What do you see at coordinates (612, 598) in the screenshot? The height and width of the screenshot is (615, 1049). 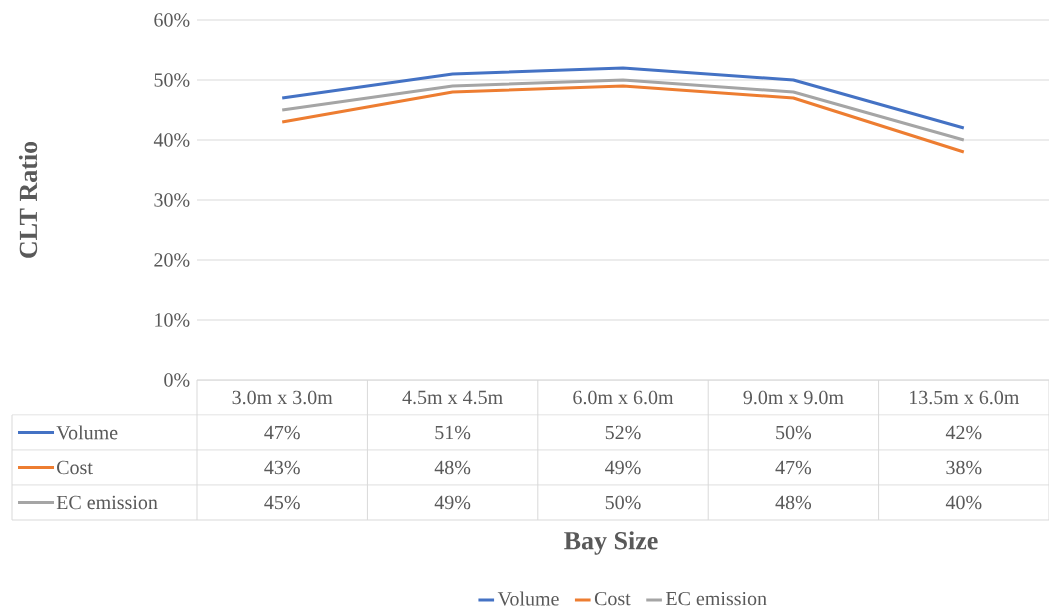 I see `text: Cost` at bounding box center [612, 598].